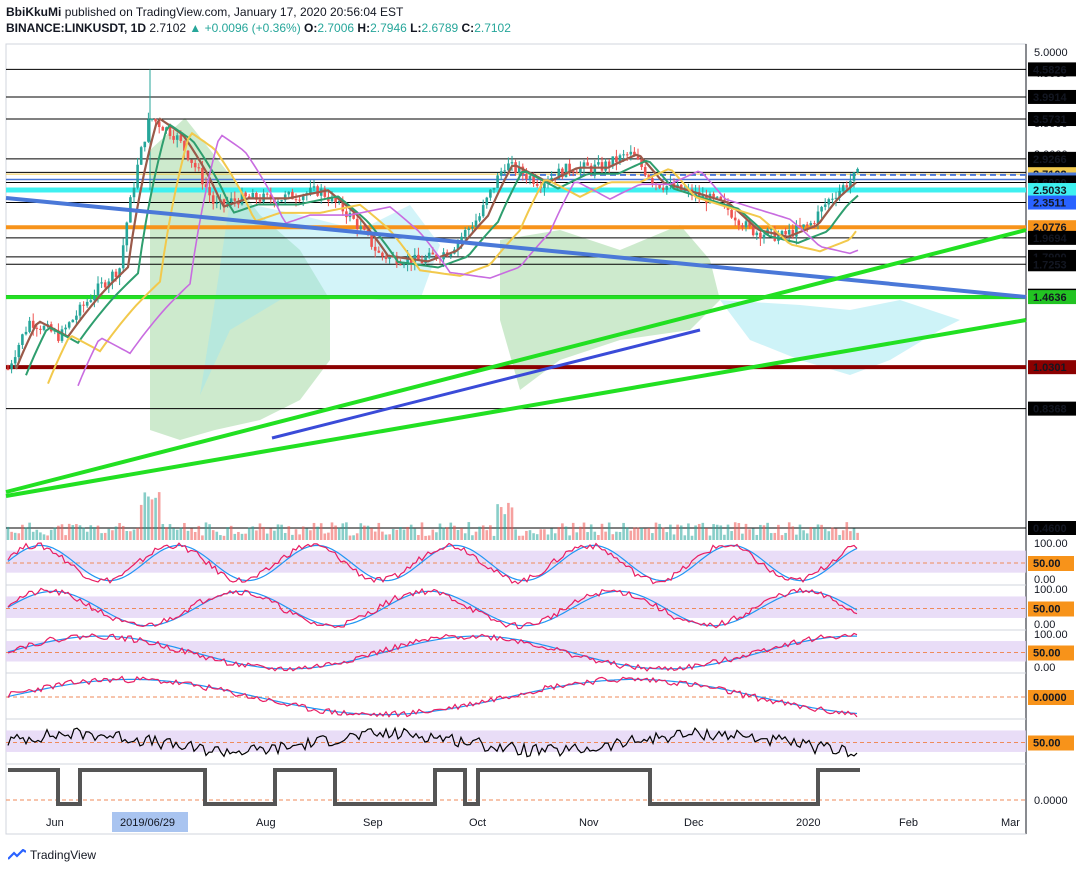  I want to click on price-tag-box, so click(1052, 367).